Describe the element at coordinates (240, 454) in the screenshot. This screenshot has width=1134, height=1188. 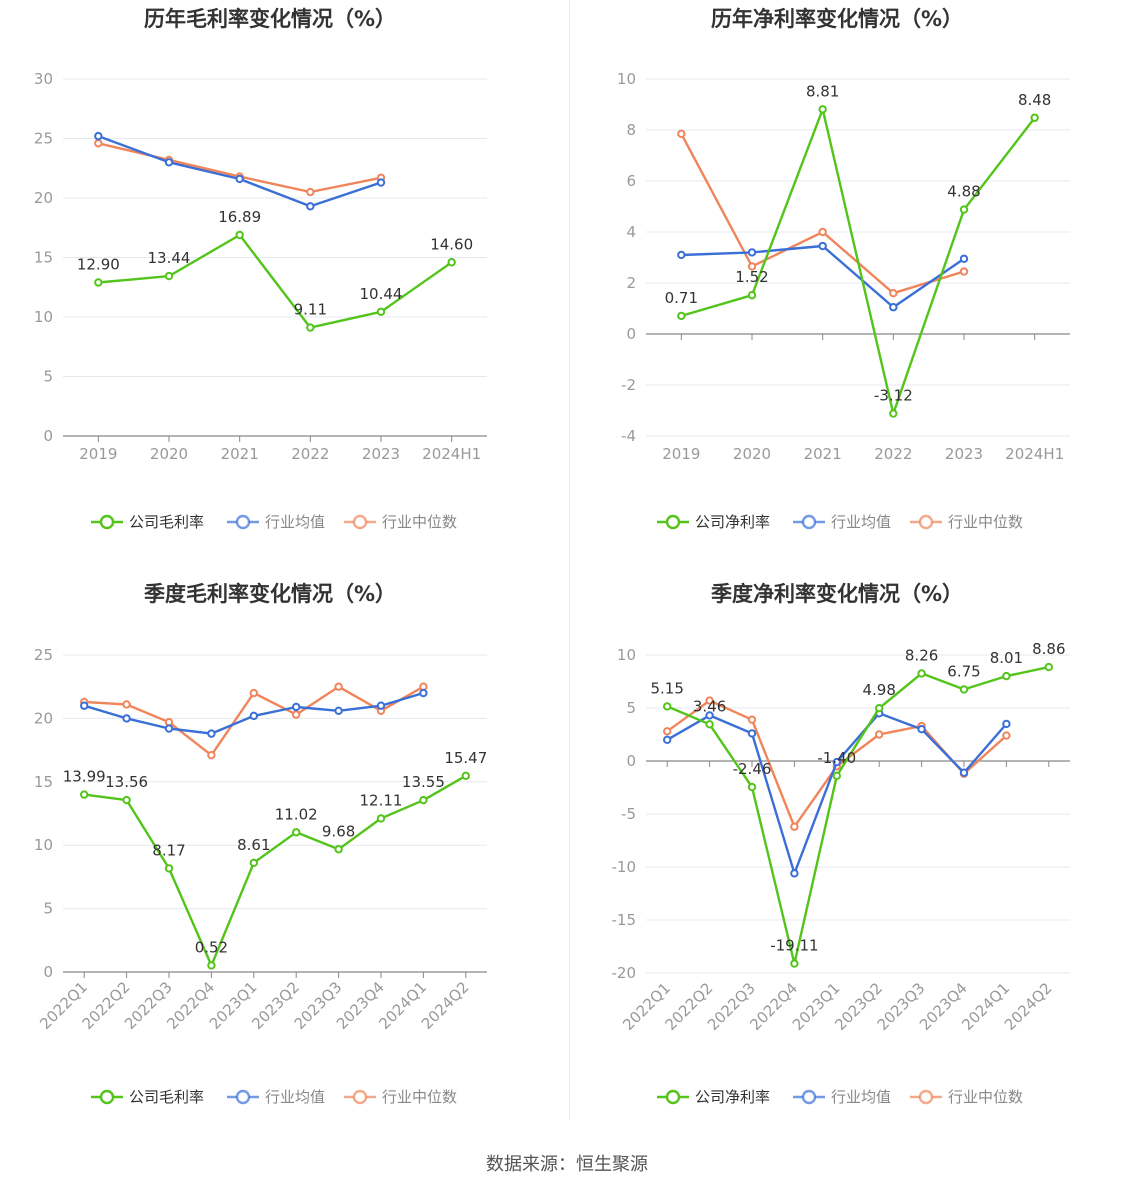
I see `x-tick-label: 2021` at that location.